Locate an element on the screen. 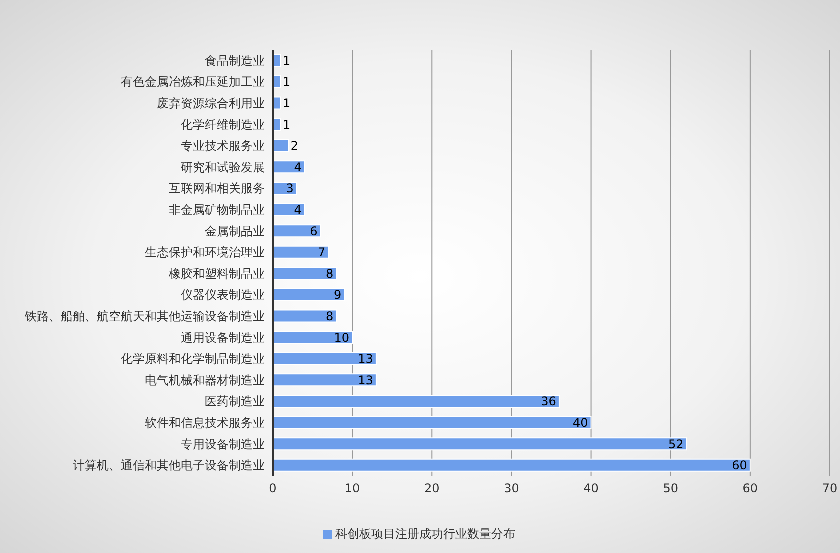 The height and width of the screenshot is (553, 840). data-label: 7 is located at coordinates (322, 253).